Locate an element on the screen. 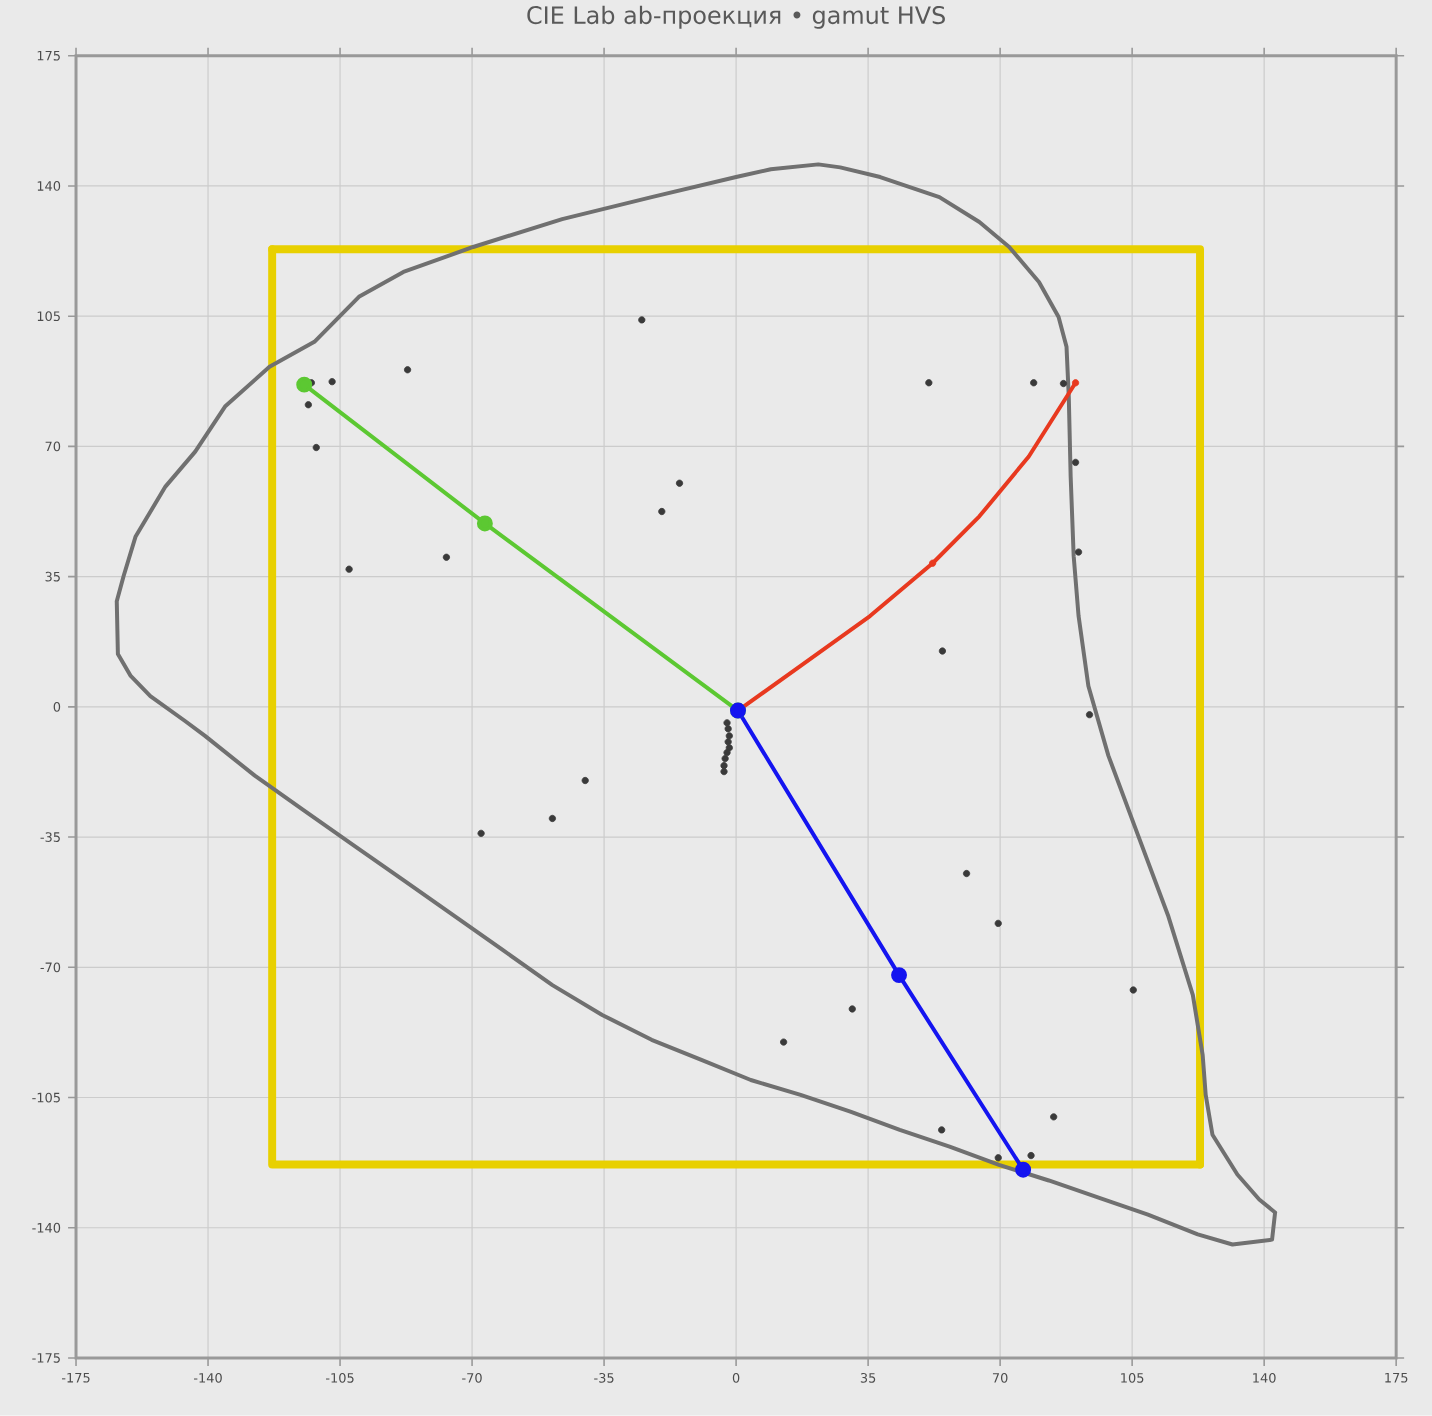  y-tick-label: -175 is located at coordinates (46, 1358).